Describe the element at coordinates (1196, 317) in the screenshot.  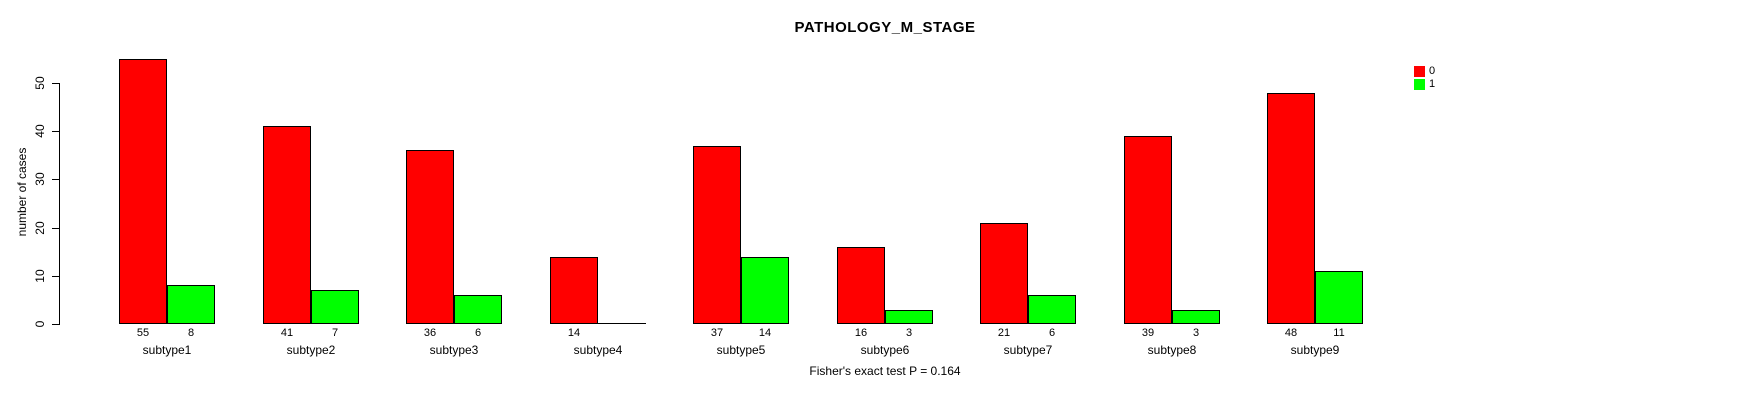
I see `bar-subtype8-series1` at that location.